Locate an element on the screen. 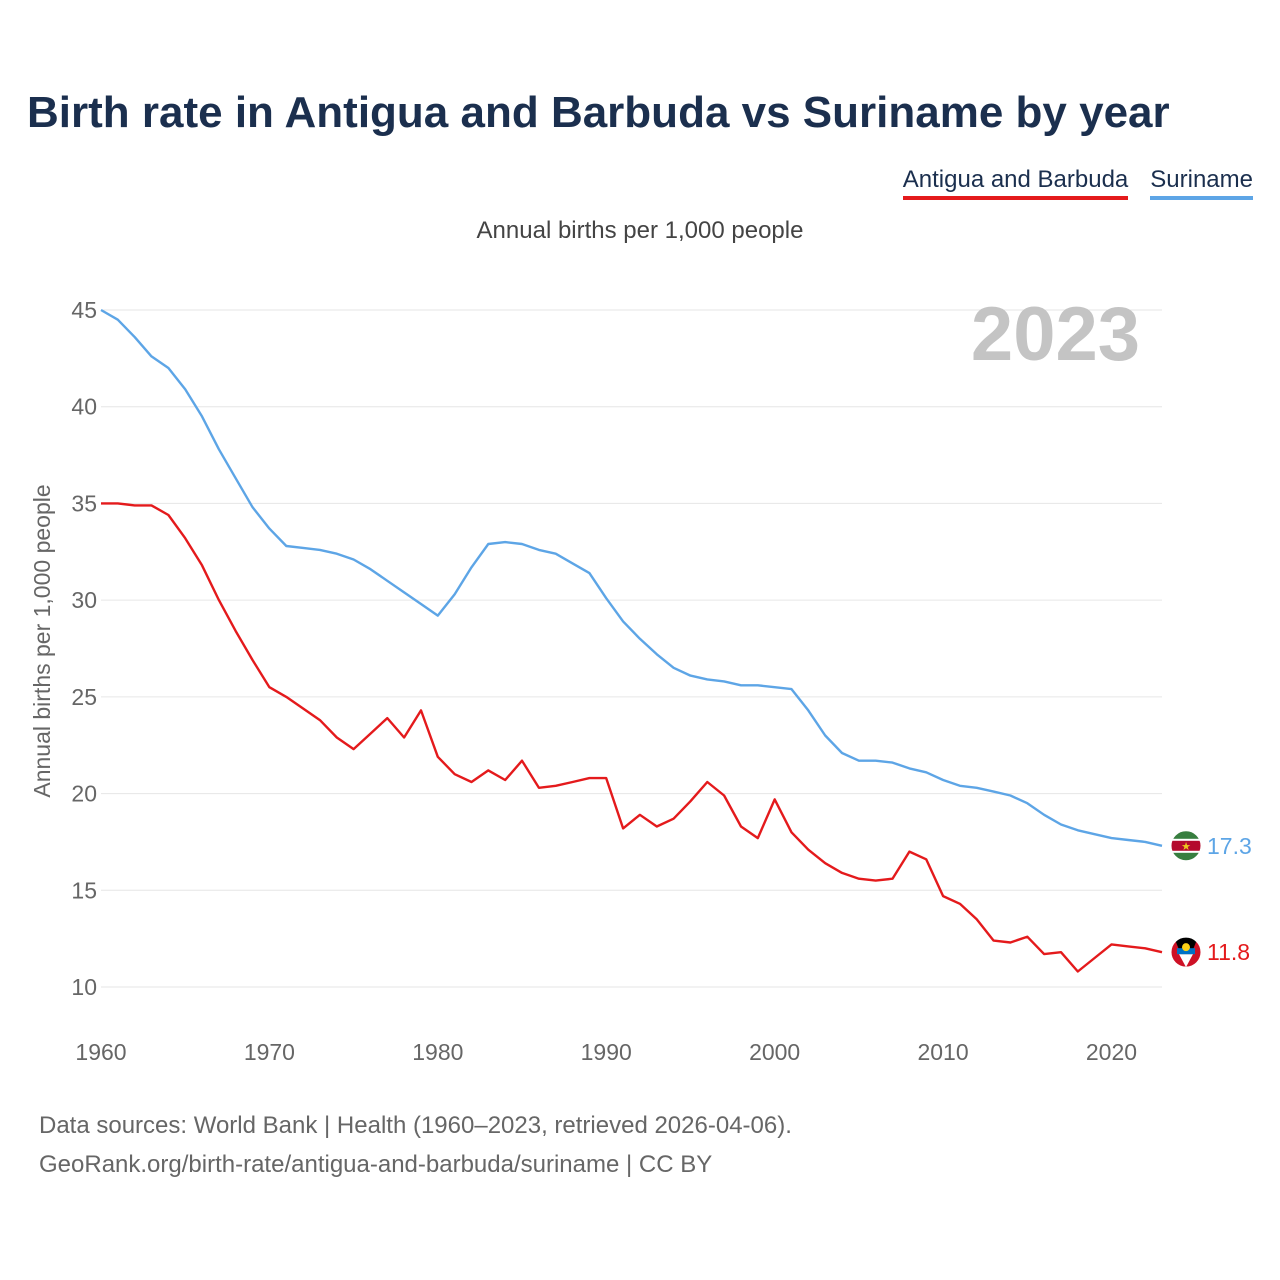 The width and height of the screenshot is (1280, 1280). y-tick-label: 30 is located at coordinates (84, 600).